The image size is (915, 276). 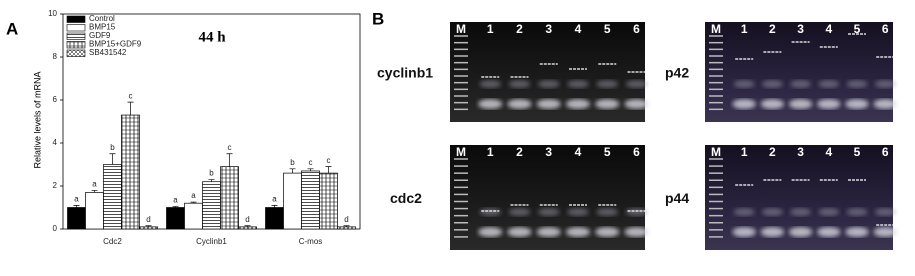 What do you see at coordinates (108, 52) in the screenshot?
I see `legend-label: SB431542` at bounding box center [108, 52].